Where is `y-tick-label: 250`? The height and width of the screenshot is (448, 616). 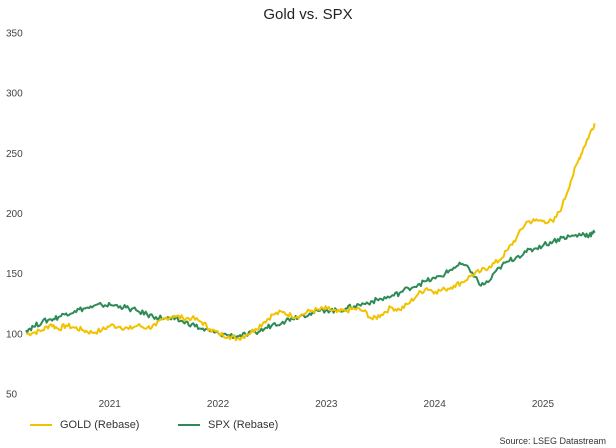 y-tick-label: 250 is located at coordinates (14, 154).